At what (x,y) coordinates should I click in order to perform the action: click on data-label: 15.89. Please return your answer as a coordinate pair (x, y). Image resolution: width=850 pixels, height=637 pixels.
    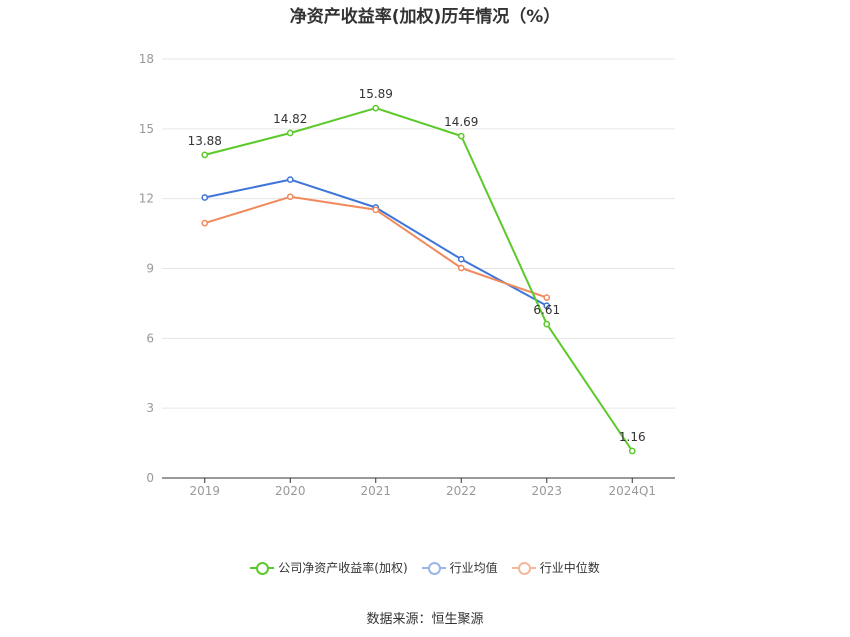
    Looking at the image, I should click on (376, 94).